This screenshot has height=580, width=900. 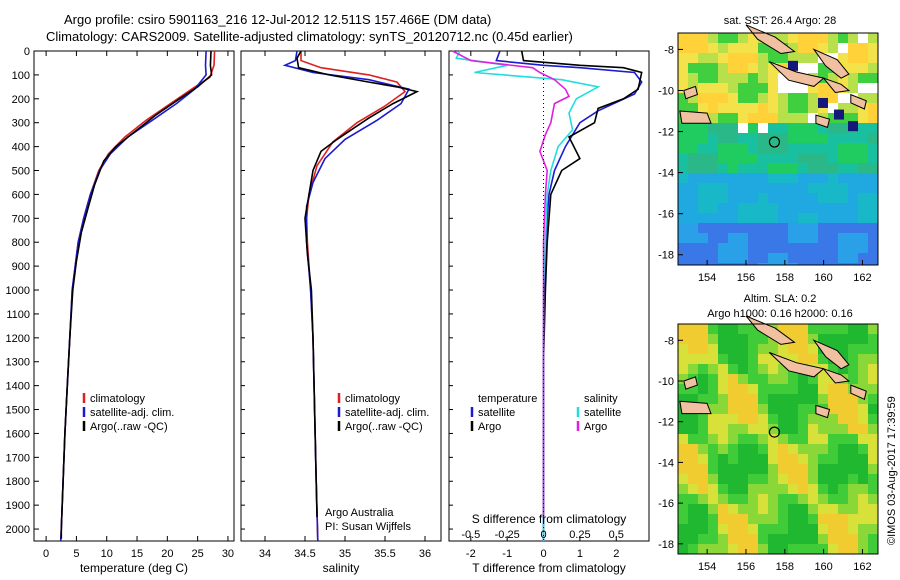 I want to click on map-ytick-label: -18, so click(x=666, y=256).